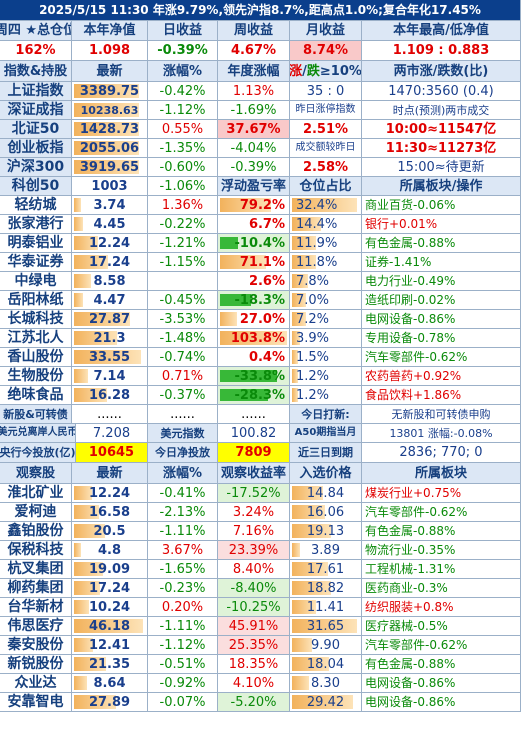  I want to click on holding-change-text: -0.45%, so click(182, 300).